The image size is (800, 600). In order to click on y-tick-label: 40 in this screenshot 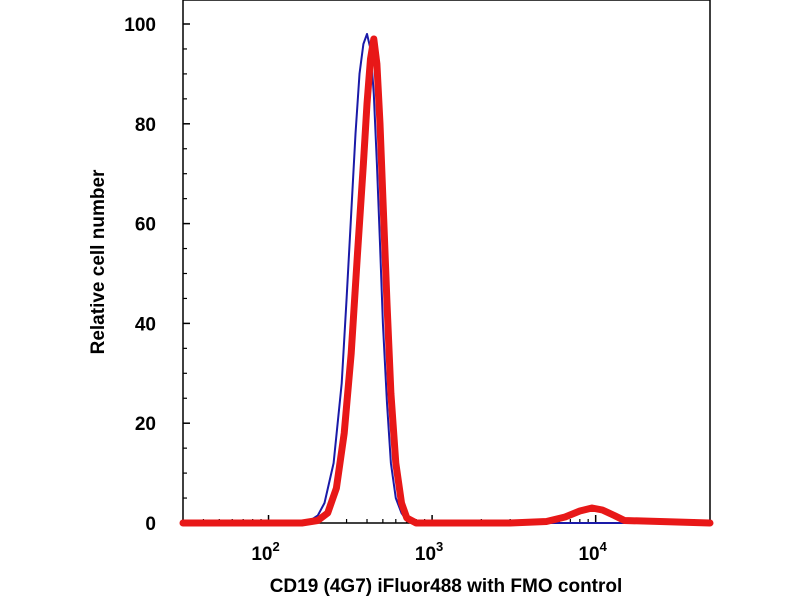, I will do `click(145, 324)`.